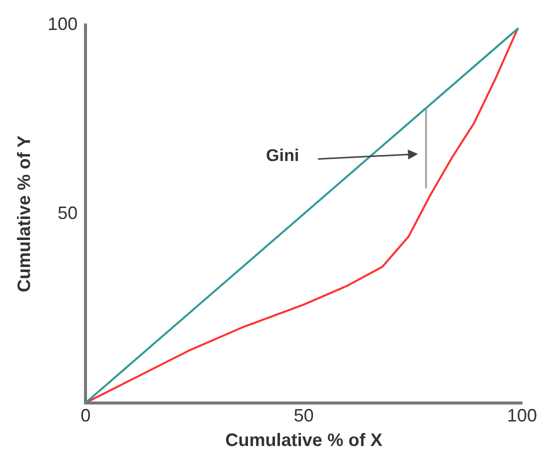 The image size is (547, 461). Describe the element at coordinates (283, 156) in the screenshot. I see `annotation: Gini` at that location.